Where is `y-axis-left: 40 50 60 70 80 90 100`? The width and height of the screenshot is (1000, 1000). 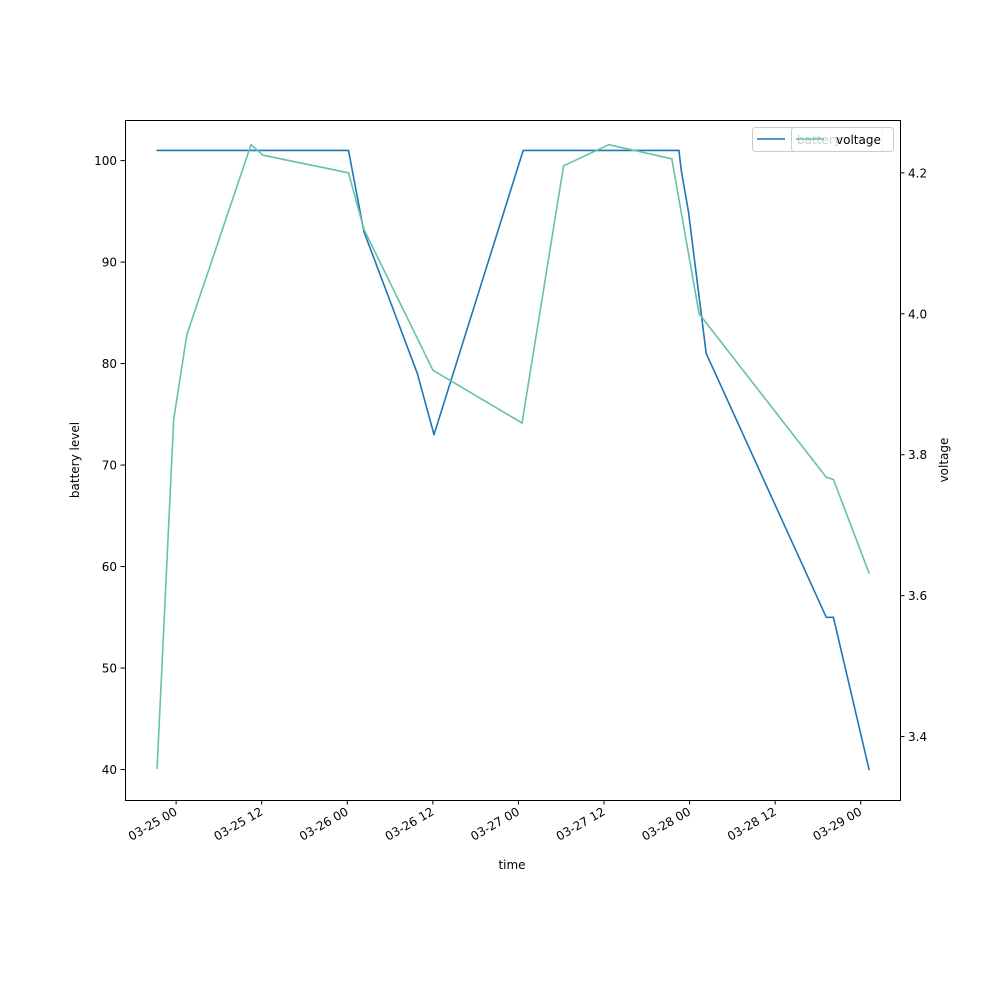 y-axis-left: 40 50 60 70 80 90 100 is located at coordinates (109, 465).